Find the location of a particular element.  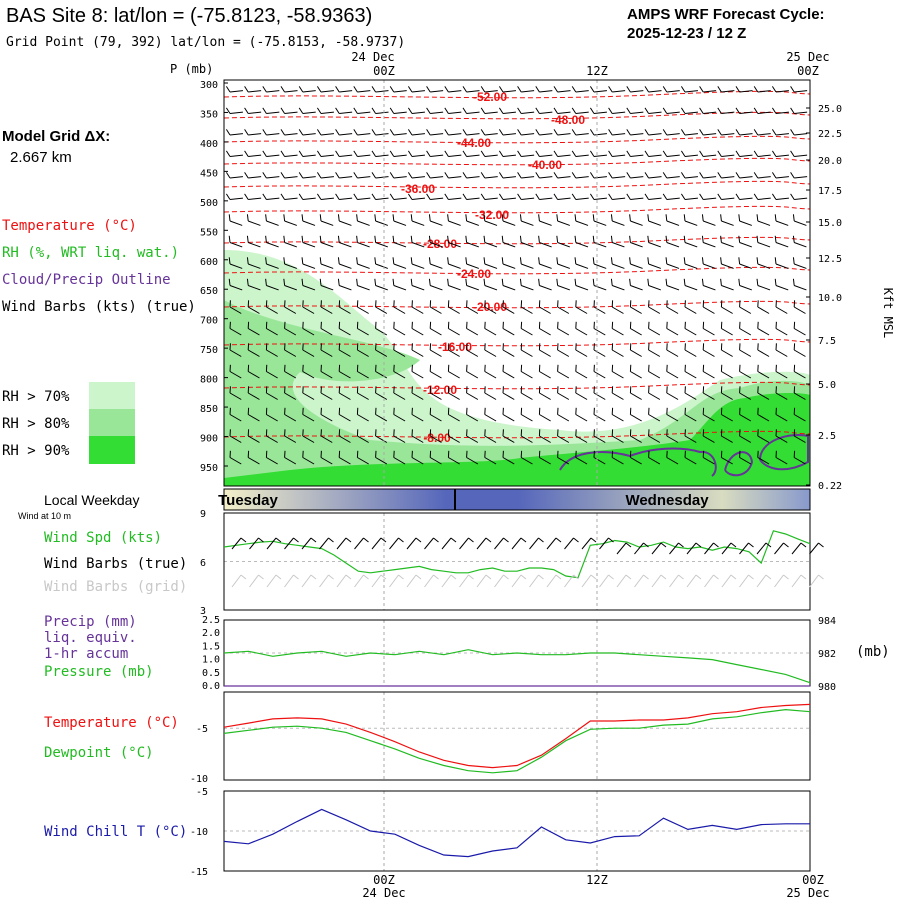

height-level-label: 12.5 is located at coordinates (830, 259).